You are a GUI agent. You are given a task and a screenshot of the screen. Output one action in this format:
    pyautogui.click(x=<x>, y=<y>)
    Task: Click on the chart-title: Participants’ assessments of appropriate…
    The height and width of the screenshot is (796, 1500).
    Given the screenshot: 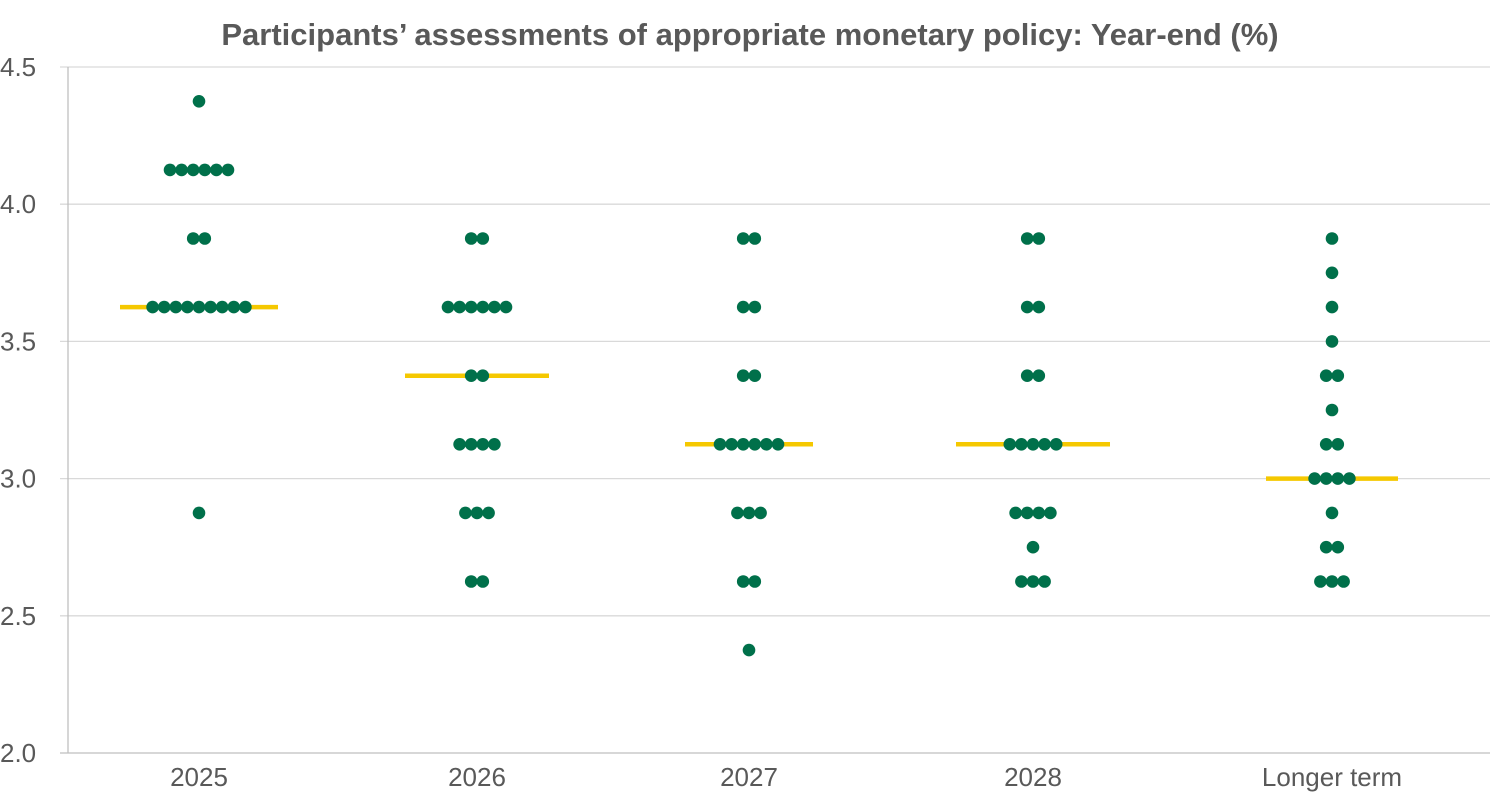 What is the action you would take?
    pyautogui.click(x=749, y=34)
    